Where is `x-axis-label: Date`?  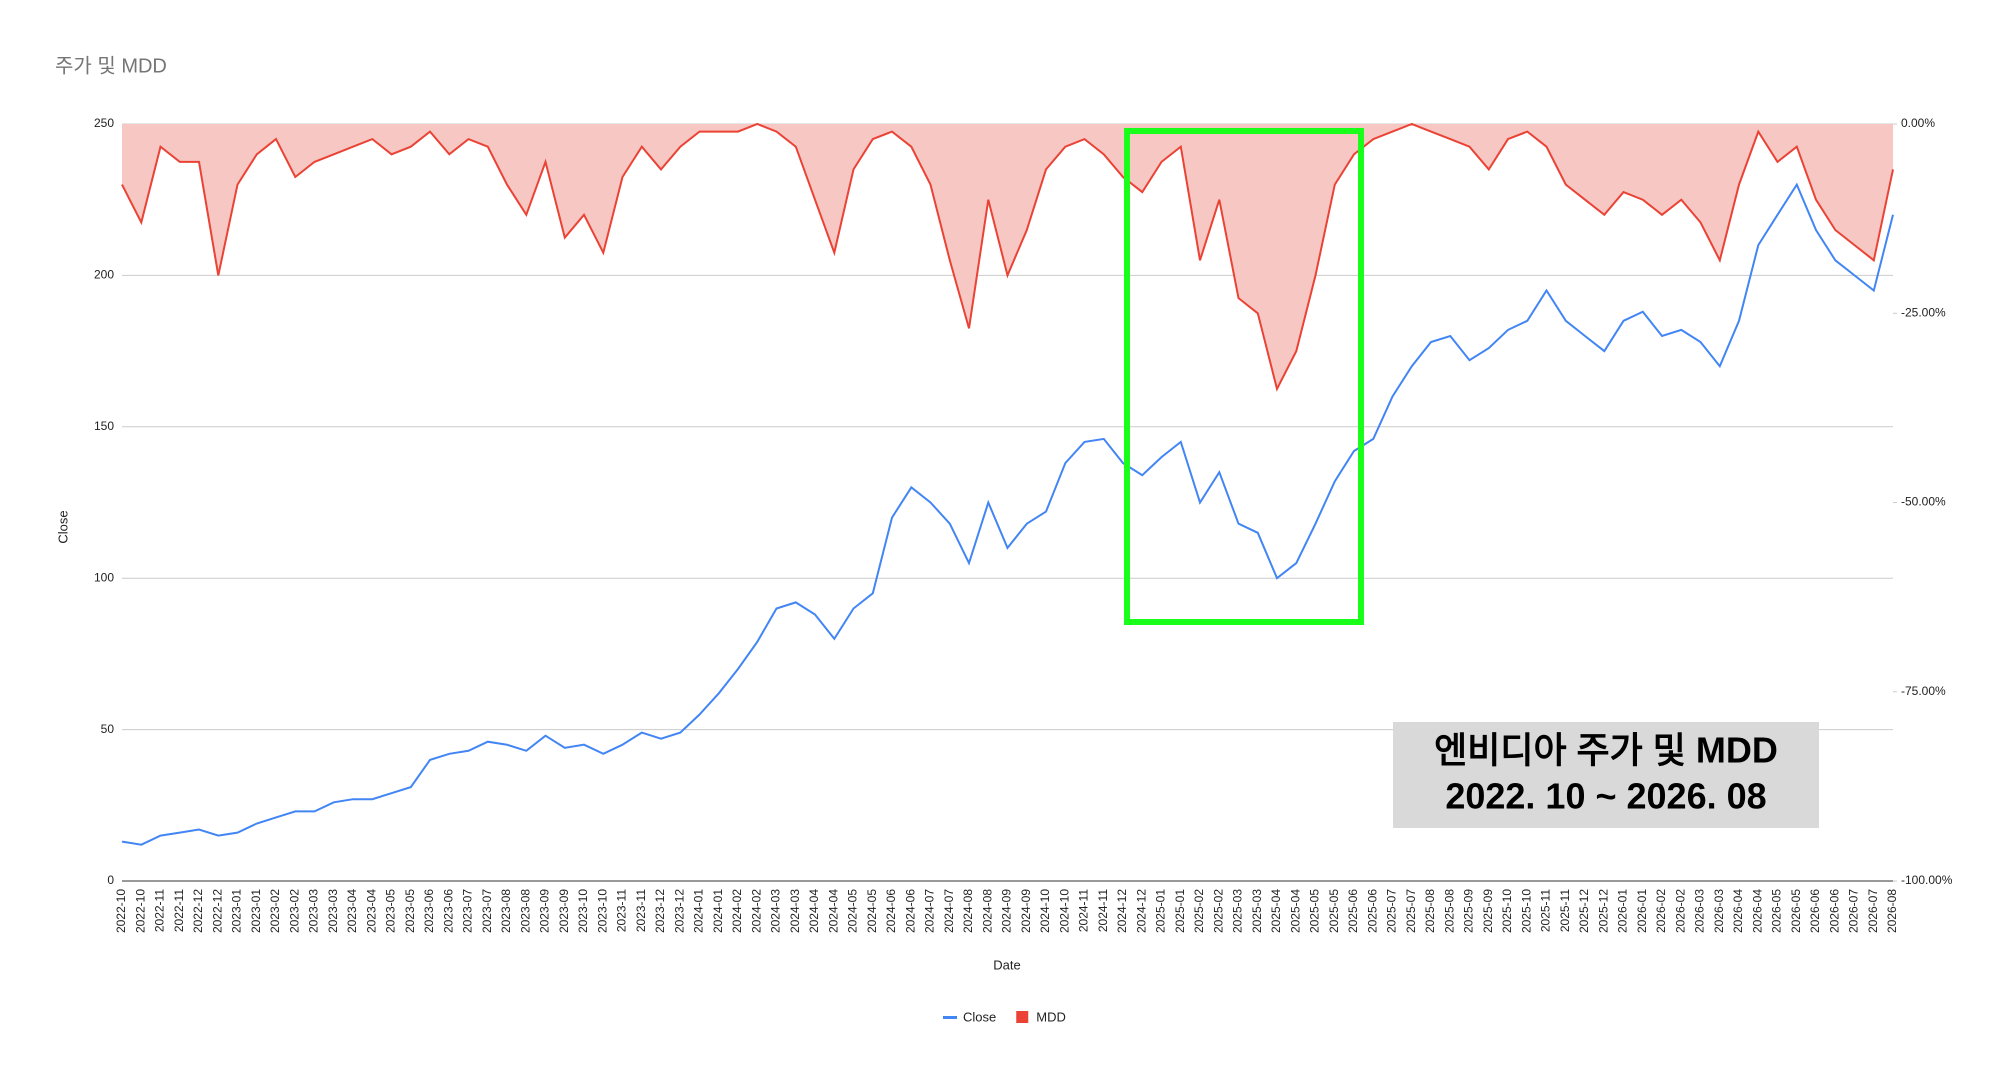 x-axis-label: Date is located at coordinates (1006, 964).